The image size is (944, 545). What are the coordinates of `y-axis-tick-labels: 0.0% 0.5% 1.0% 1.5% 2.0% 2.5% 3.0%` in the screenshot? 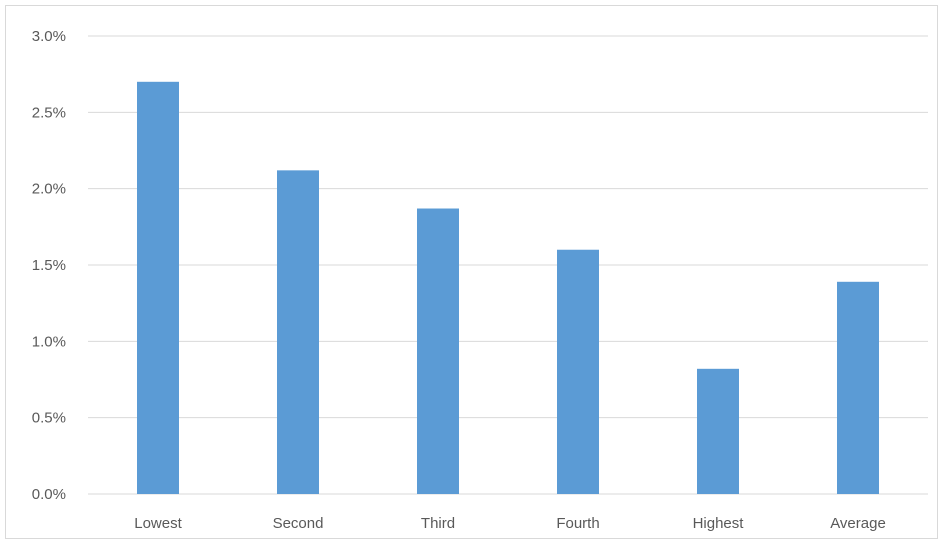 It's located at (49, 265).